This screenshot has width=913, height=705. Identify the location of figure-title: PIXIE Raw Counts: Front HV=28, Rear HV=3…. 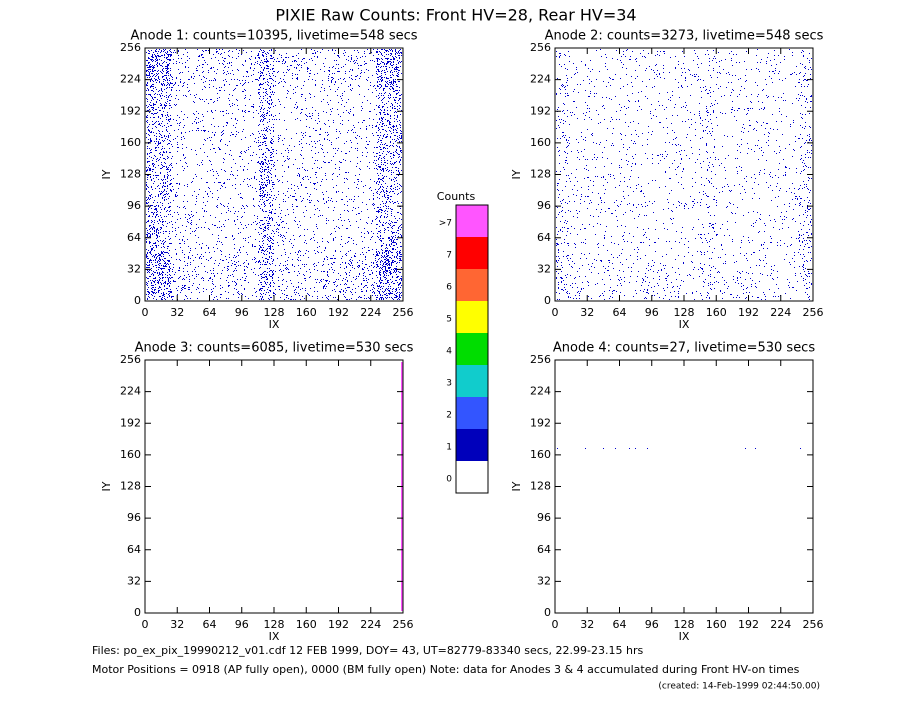
(455, 15).